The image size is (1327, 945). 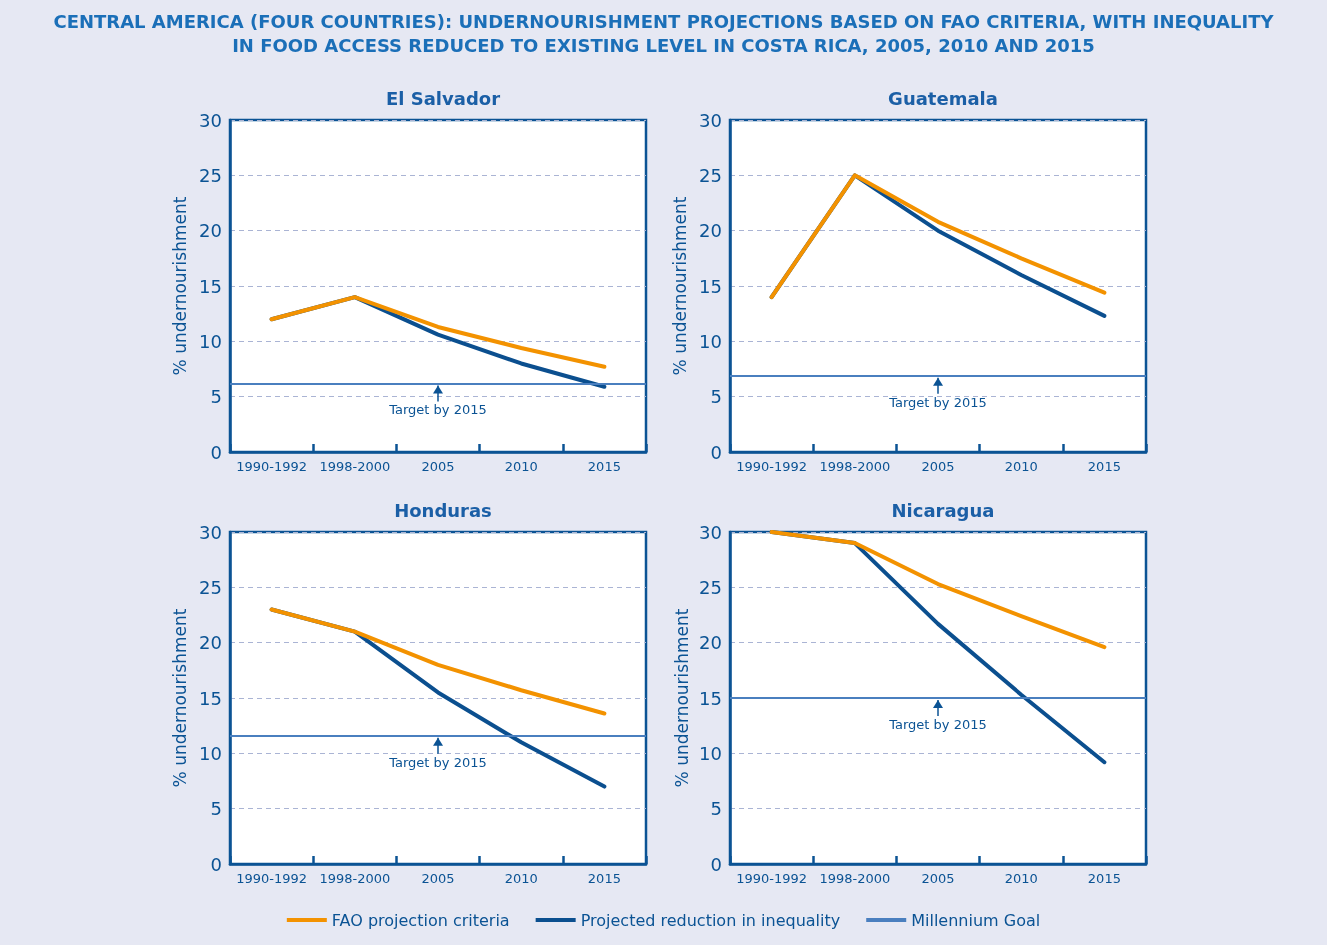 I want to click on chart-title: Guatemala, so click(x=943, y=98).